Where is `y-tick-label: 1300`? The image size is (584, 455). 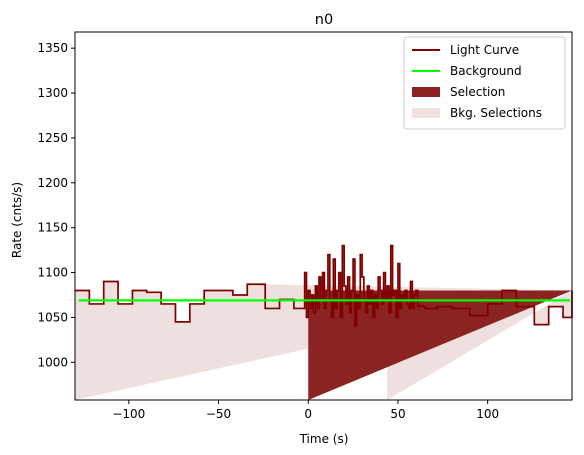 y-tick-label: 1300 is located at coordinates (52, 93).